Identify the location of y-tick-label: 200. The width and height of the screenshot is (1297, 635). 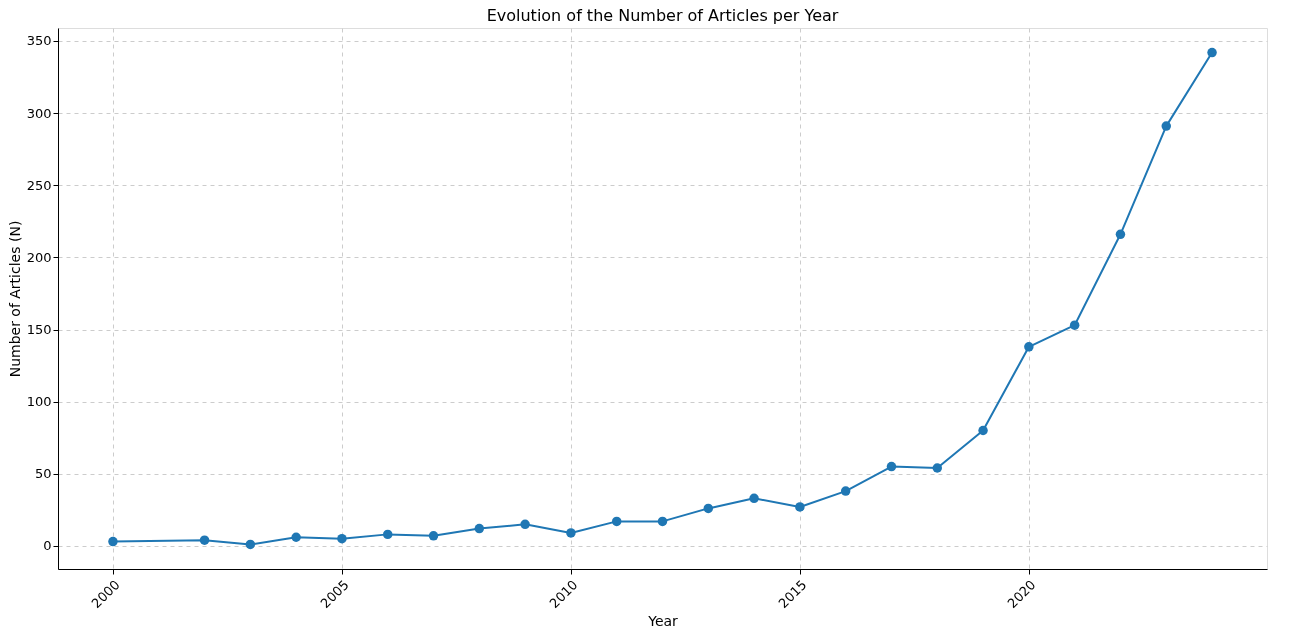
(39, 257).